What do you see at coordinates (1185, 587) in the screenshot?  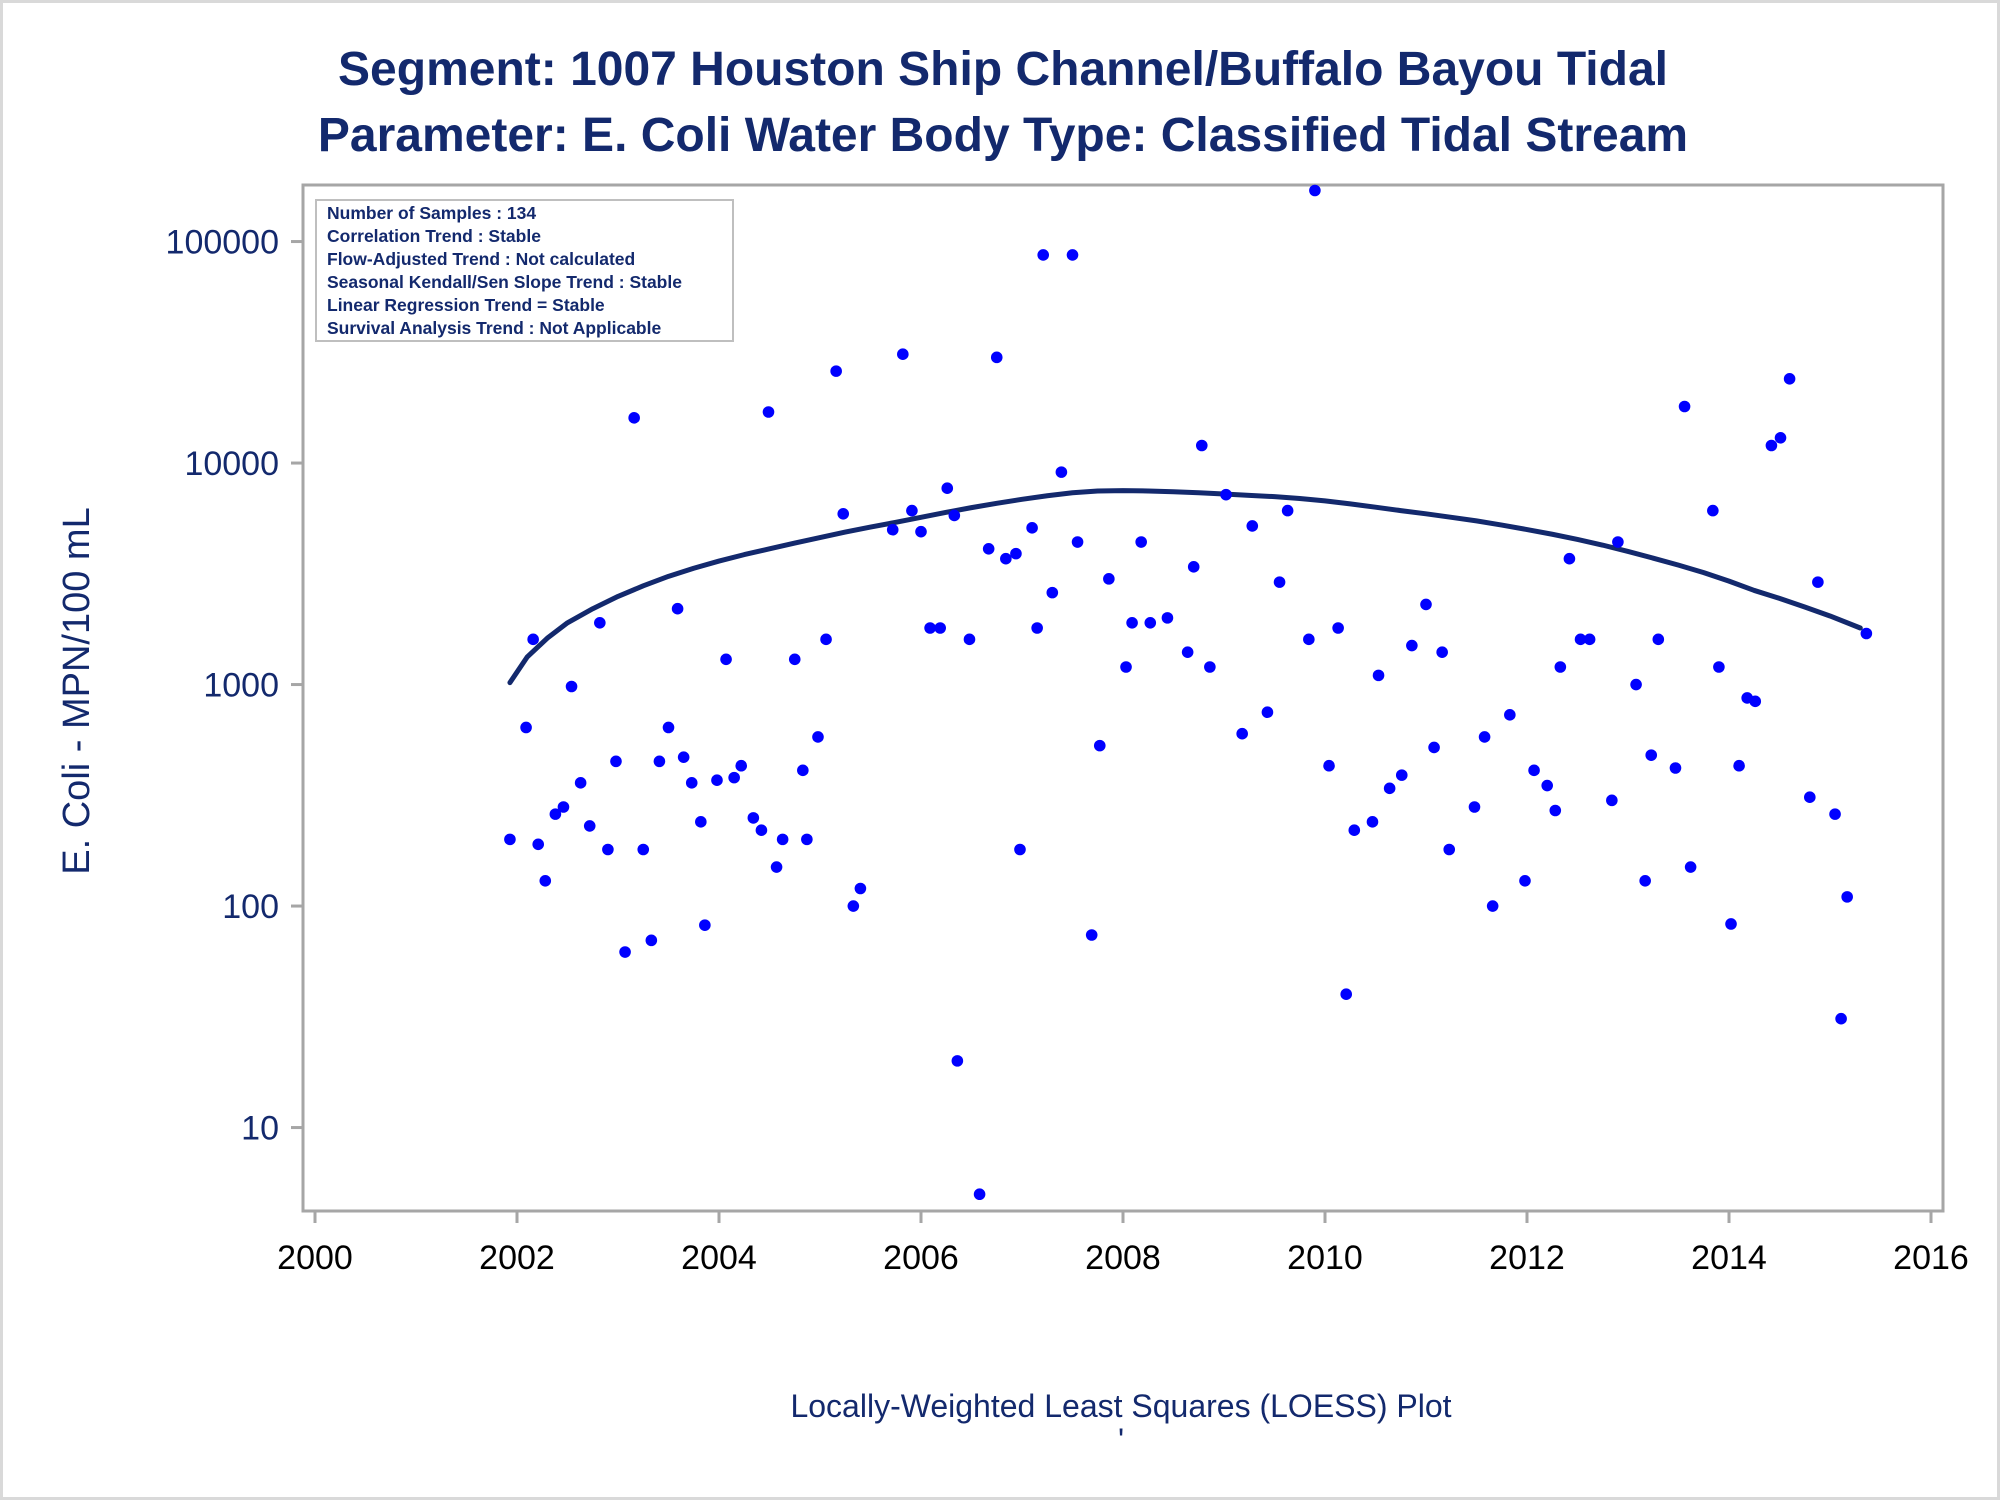 I see `loess-curve` at bounding box center [1185, 587].